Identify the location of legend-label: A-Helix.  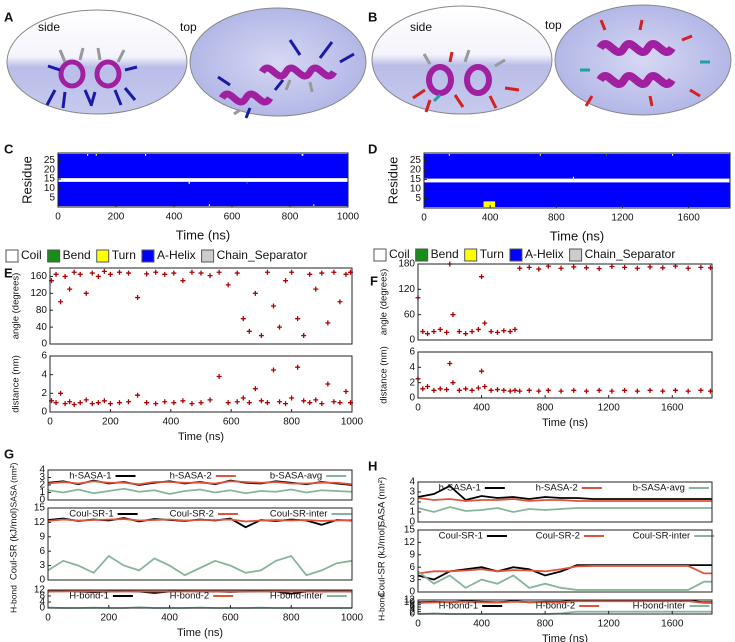
(544, 254).